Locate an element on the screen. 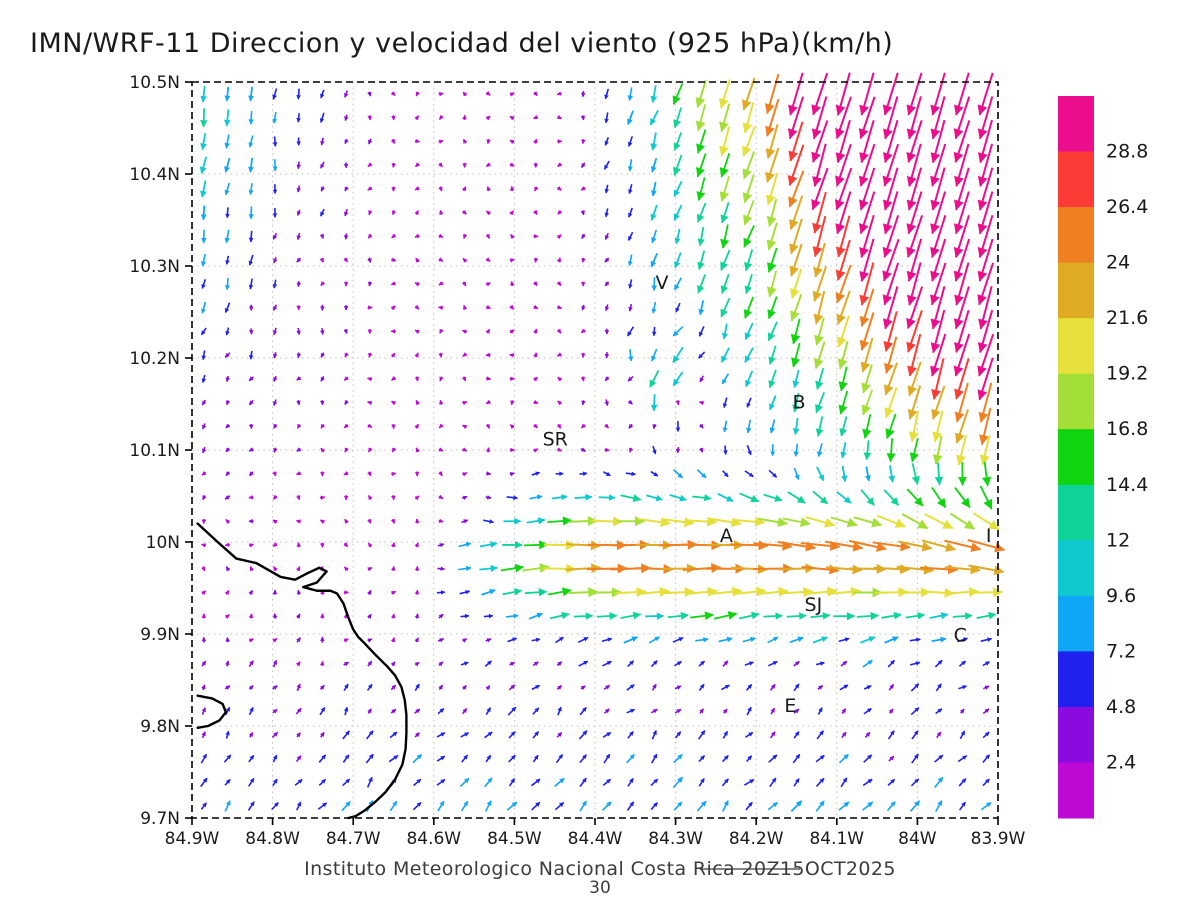 The height and width of the screenshot is (900, 1200). x-axis-tick-label: 84.4W is located at coordinates (595, 839).